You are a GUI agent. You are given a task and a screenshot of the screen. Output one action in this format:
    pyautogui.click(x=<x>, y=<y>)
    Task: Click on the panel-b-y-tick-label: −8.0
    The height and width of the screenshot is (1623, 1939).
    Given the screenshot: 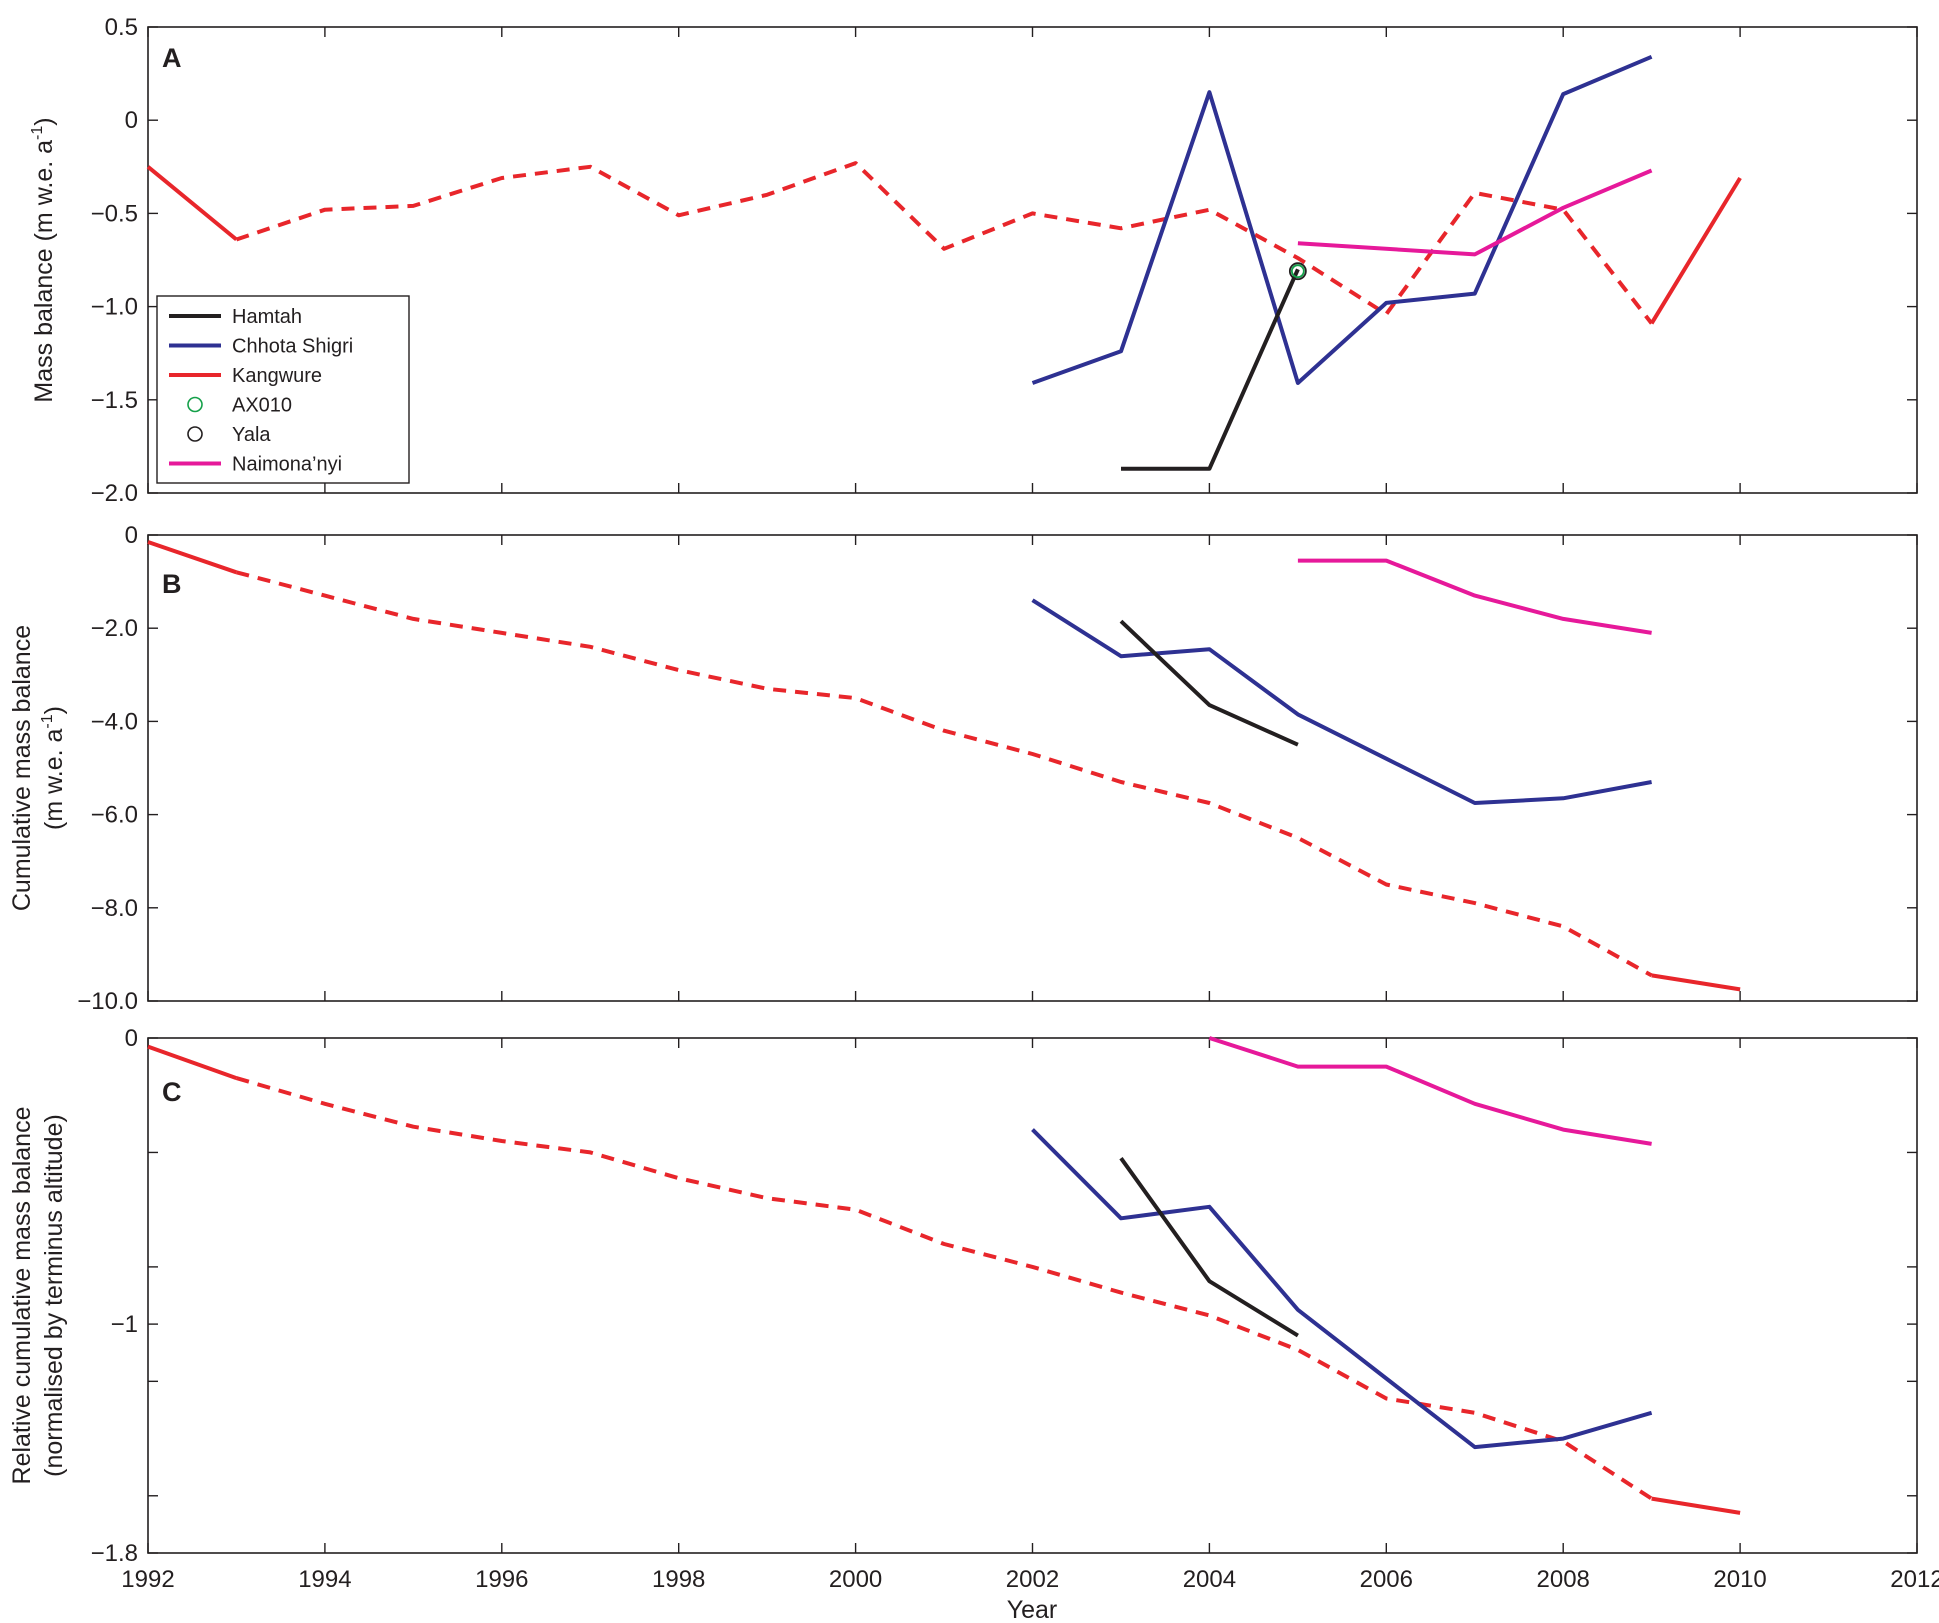 What is the action you would take?
    pyautogui.click(x=114, y=908)
    